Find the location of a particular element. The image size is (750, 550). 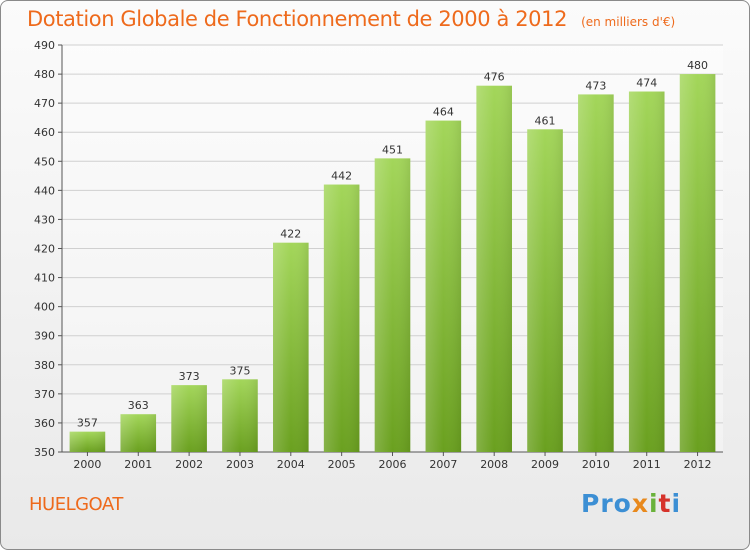

x-tick-label: 2001 is located at coordinates (138, 464).